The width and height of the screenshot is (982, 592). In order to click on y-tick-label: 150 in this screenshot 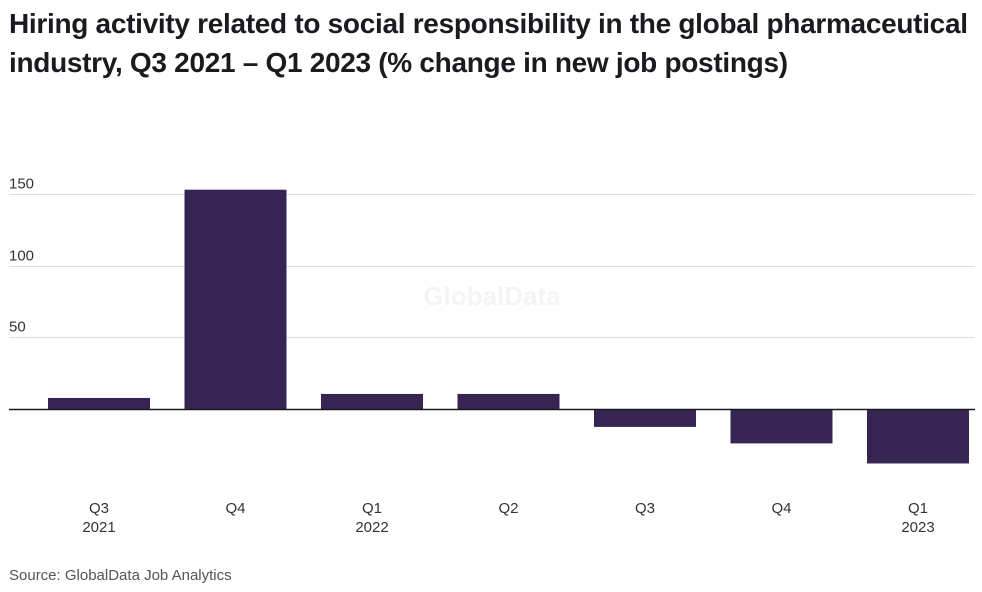, I will do `click(21, 184)`.